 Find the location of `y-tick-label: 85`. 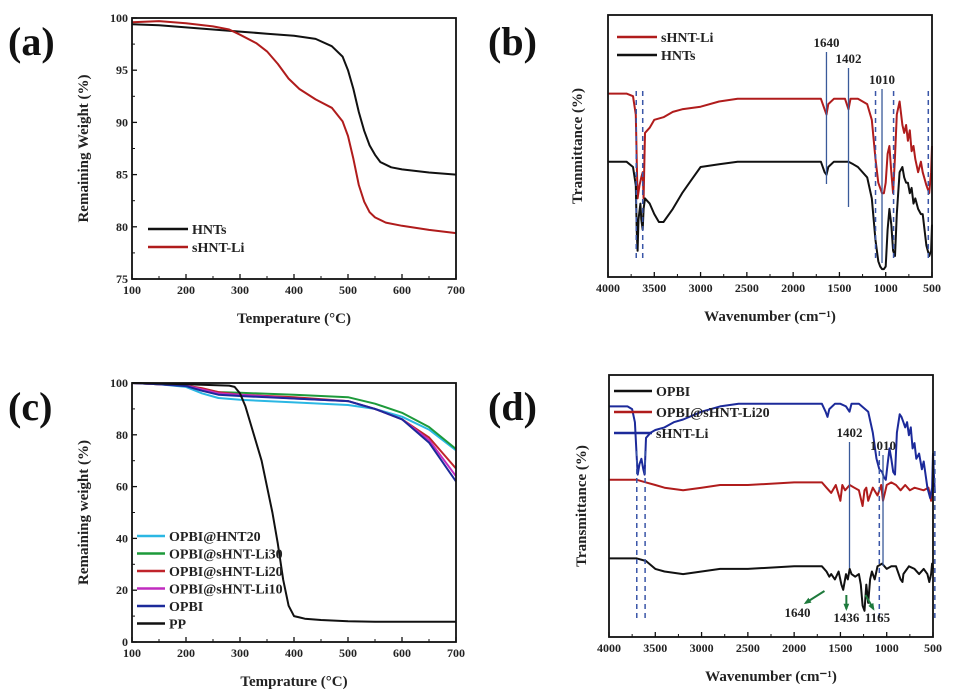

y-tick-label: 85 is located at coordinates (122, 175).